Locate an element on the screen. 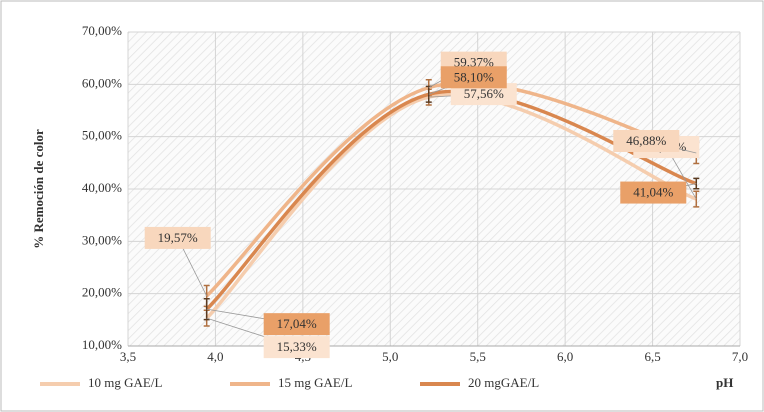  y-tick-label: 10,00% is located at coordinates (102, 344).